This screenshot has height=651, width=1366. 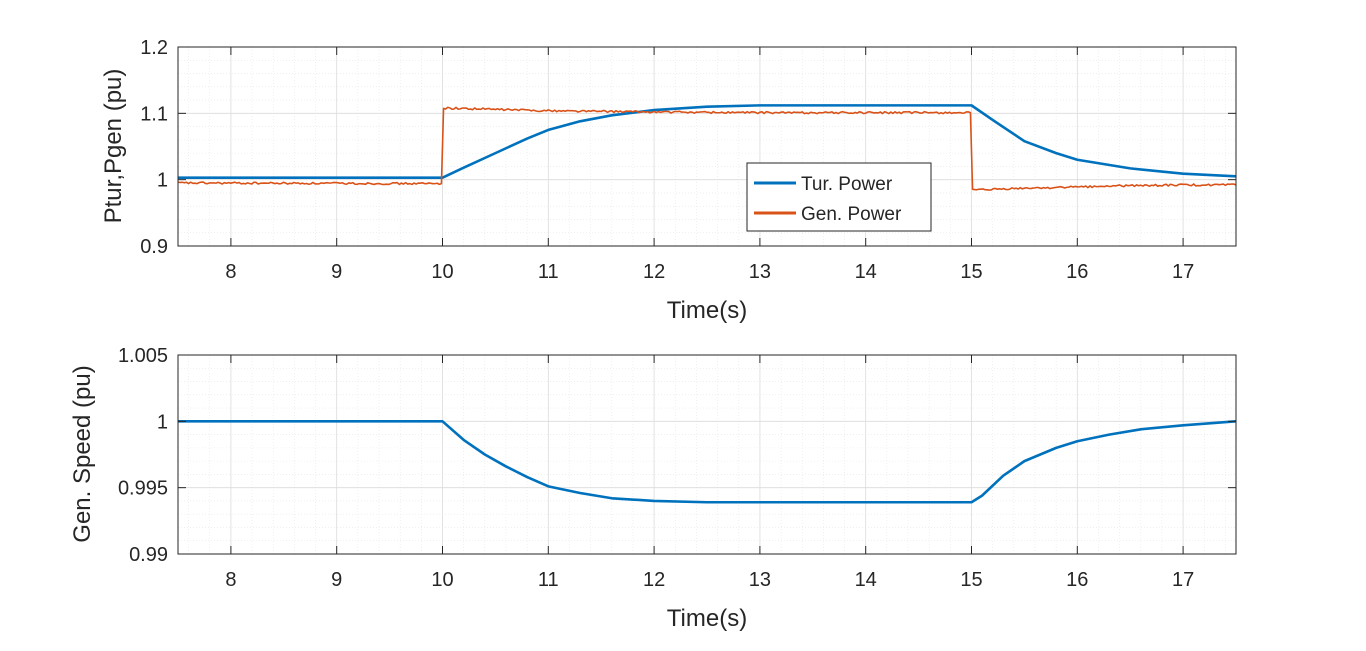 What do you see at coordinates (548, 272) in the screenshot?
I see `power-x-tick-label: 11` at bounding box center [548, 272].